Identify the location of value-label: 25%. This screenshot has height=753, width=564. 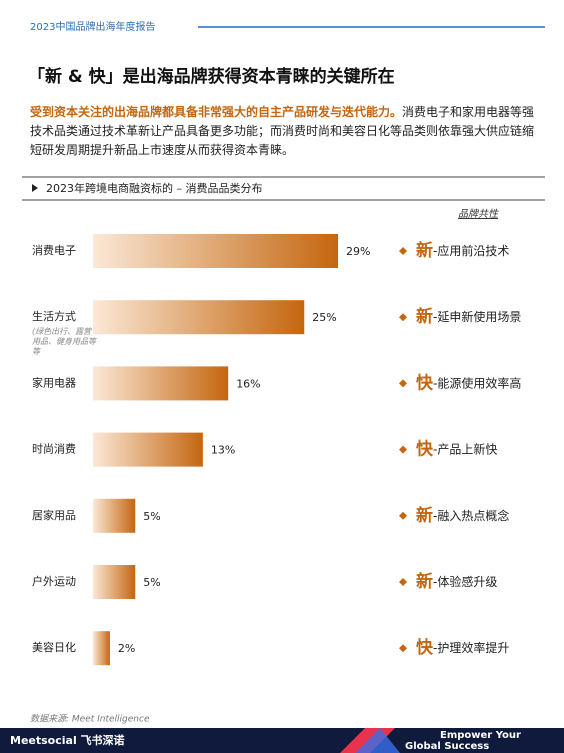
(324, 317).